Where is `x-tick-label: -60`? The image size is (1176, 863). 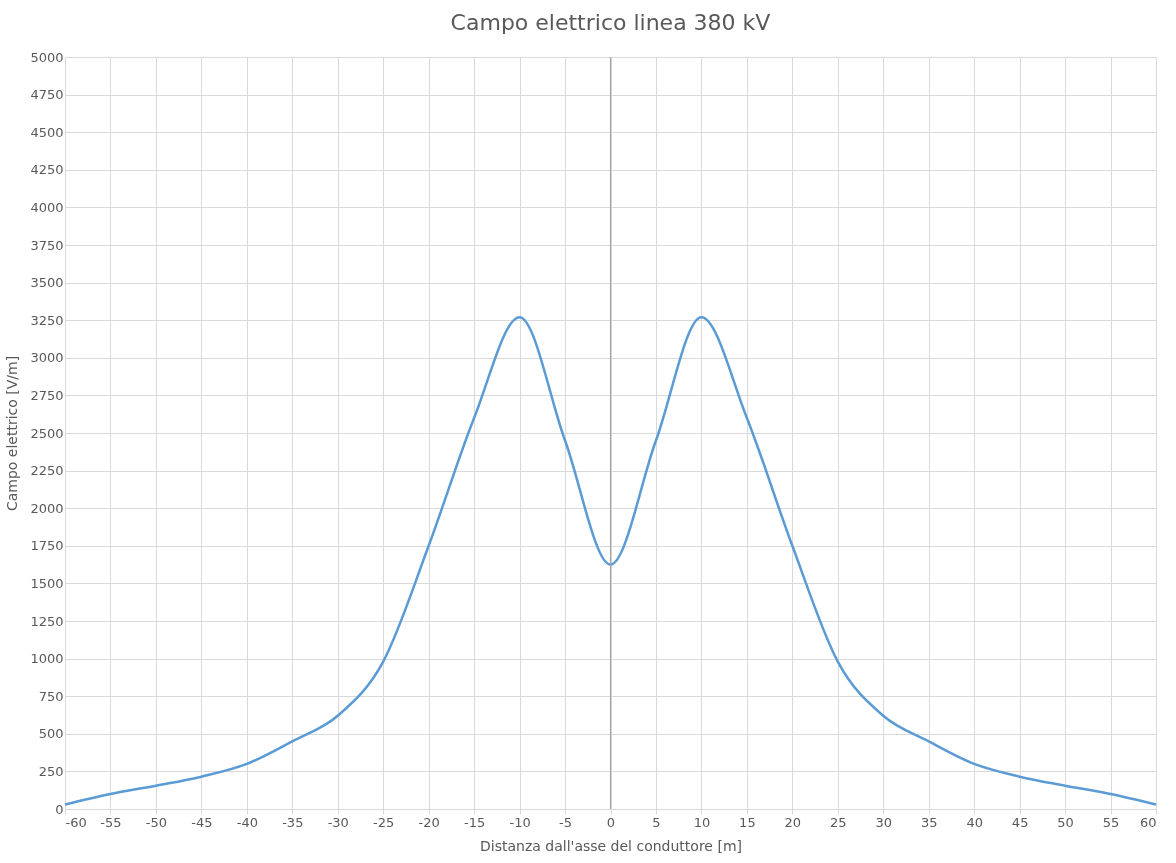
x-tick-label: -60 is located at coordinates (76, 822).